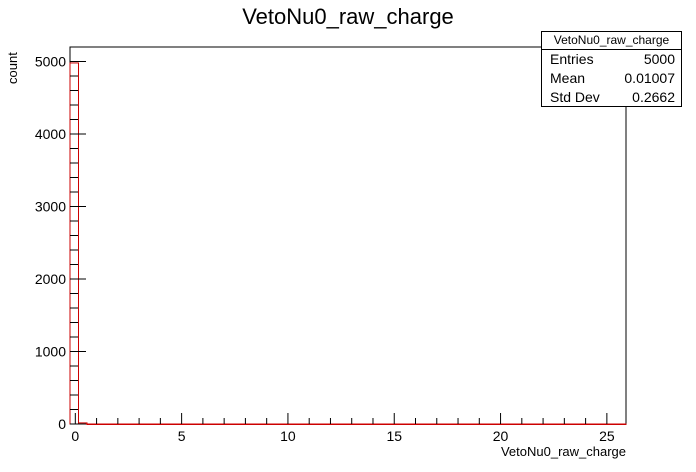 The image size is (696, 472). Describe the element at coordinates (50, 62) in the screenshot. I see `y-tick-label: 5000` at that location.